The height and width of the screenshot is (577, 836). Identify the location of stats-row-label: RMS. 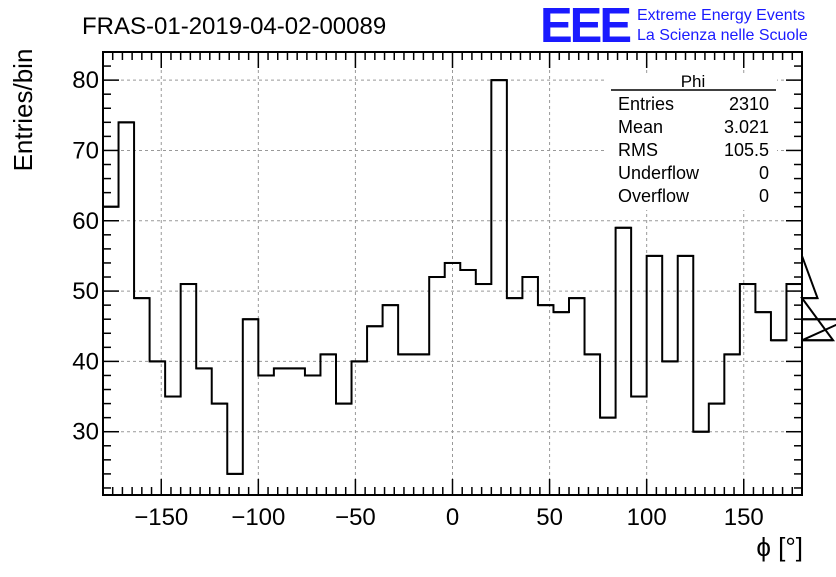
(638, 150).